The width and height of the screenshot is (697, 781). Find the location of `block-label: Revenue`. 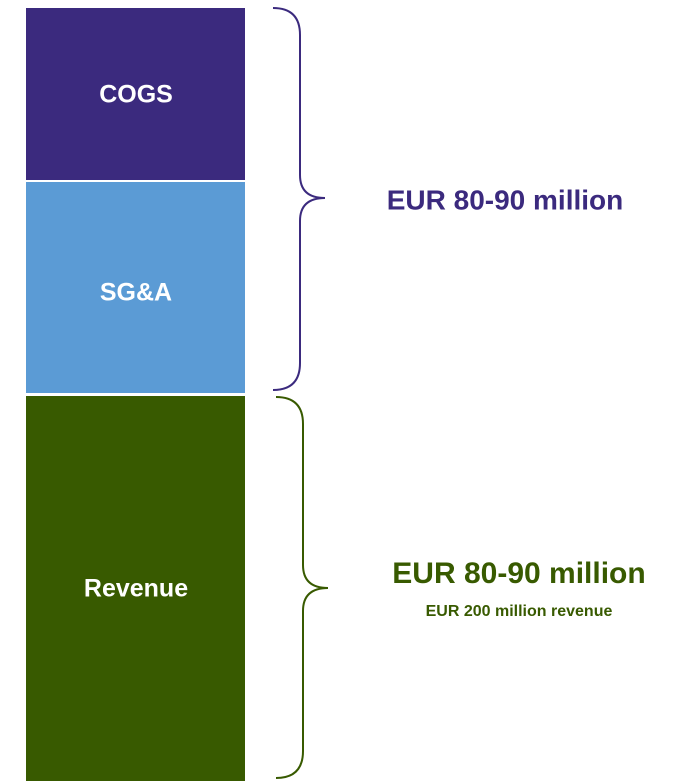

block-label: Revenue is located at coordinates (136, 589).